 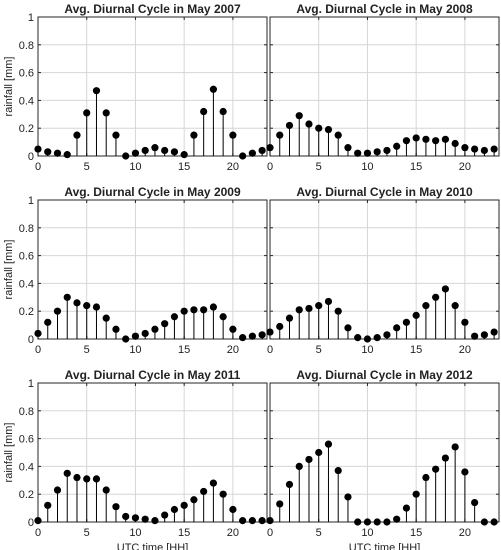 I want to click on panel-title: Avg. Diurnal Cycle in May 2008, so click(x=384, y=9).